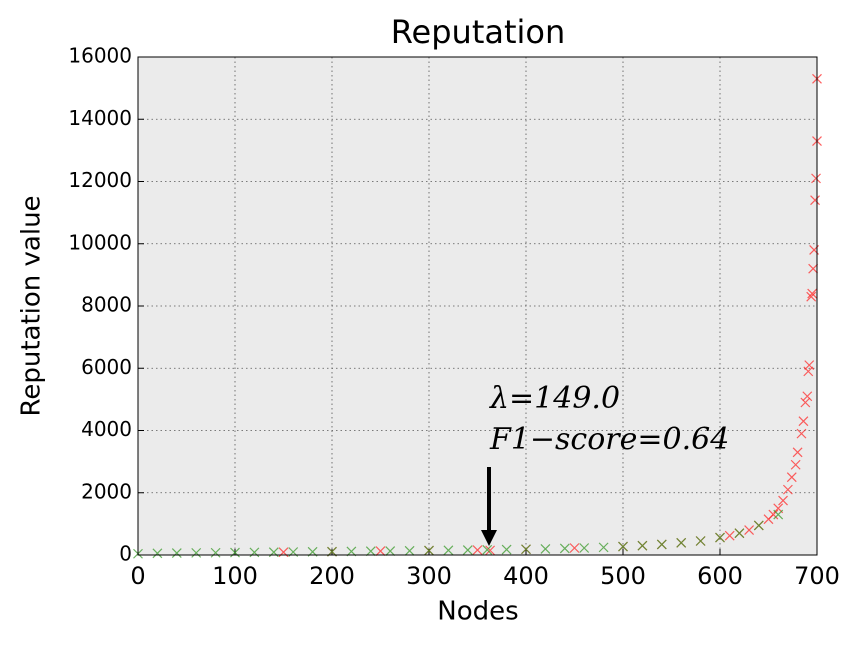 This screenshot has height=648, width=864. I want to click on y-tick-label: 16000, so click(100, 56).